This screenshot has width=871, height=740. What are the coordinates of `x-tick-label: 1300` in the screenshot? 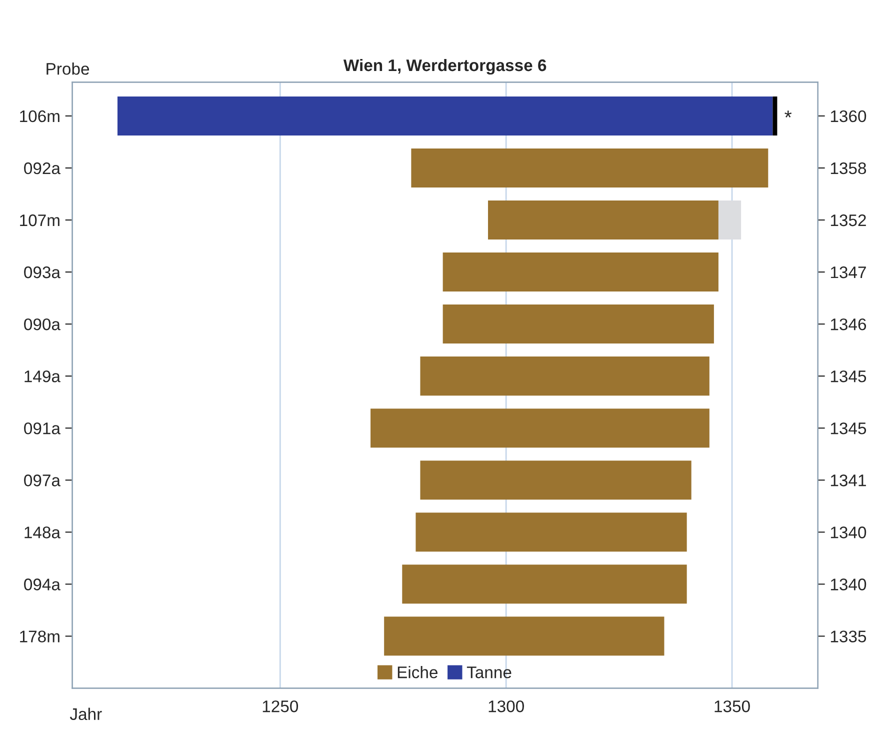 It's located at (506, 706).